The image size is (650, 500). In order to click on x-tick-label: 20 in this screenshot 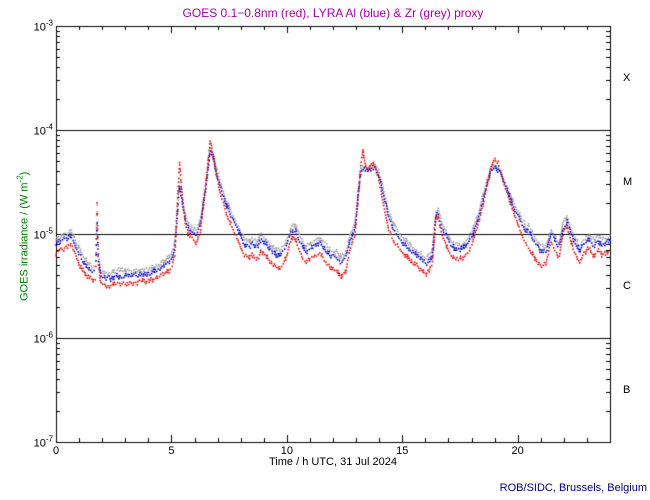, I will do `click(517, 451)`.